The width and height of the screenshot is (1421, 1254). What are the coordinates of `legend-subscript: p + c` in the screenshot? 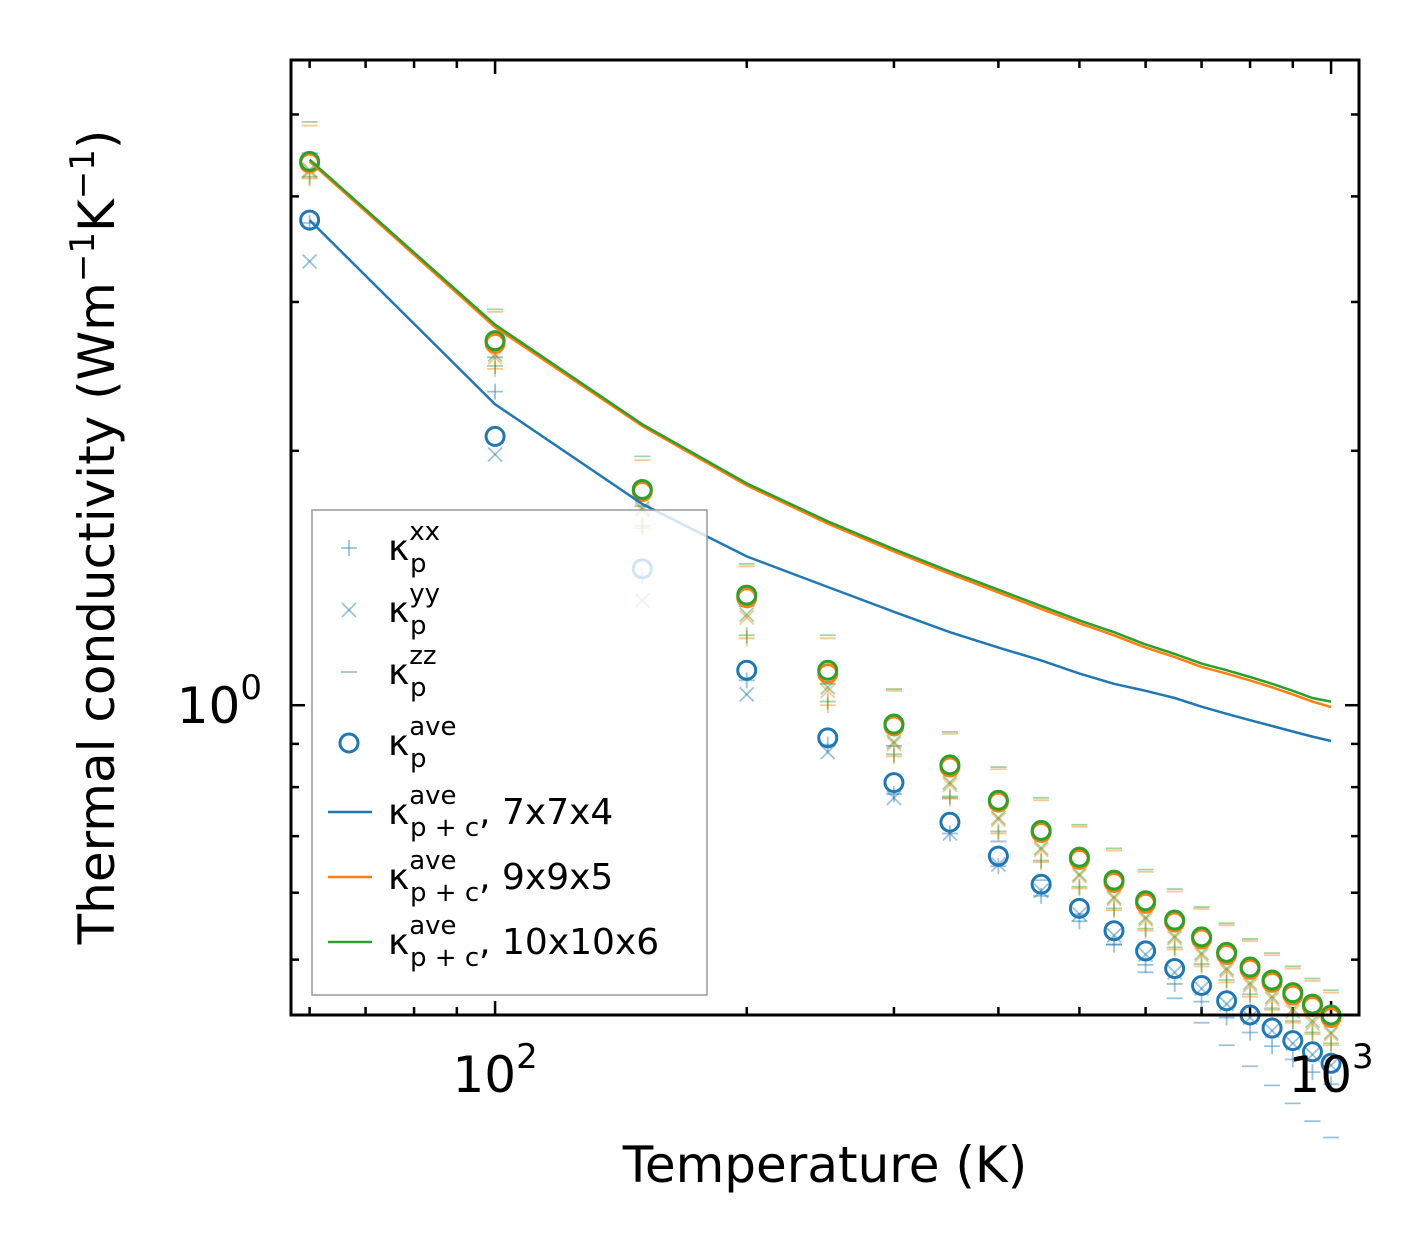 It's located at (444, 893).